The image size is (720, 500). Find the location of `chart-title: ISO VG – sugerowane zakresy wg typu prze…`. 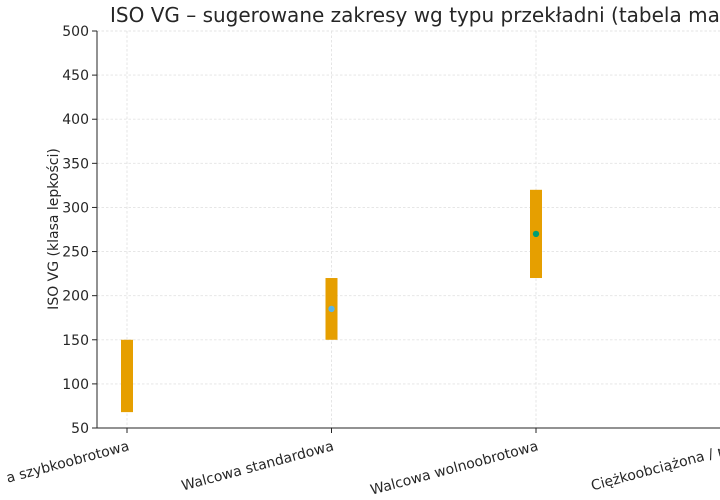

chart-title: ISO VG – sugerowane zakresy wg typu prze… is located at coordinates (415, 15).